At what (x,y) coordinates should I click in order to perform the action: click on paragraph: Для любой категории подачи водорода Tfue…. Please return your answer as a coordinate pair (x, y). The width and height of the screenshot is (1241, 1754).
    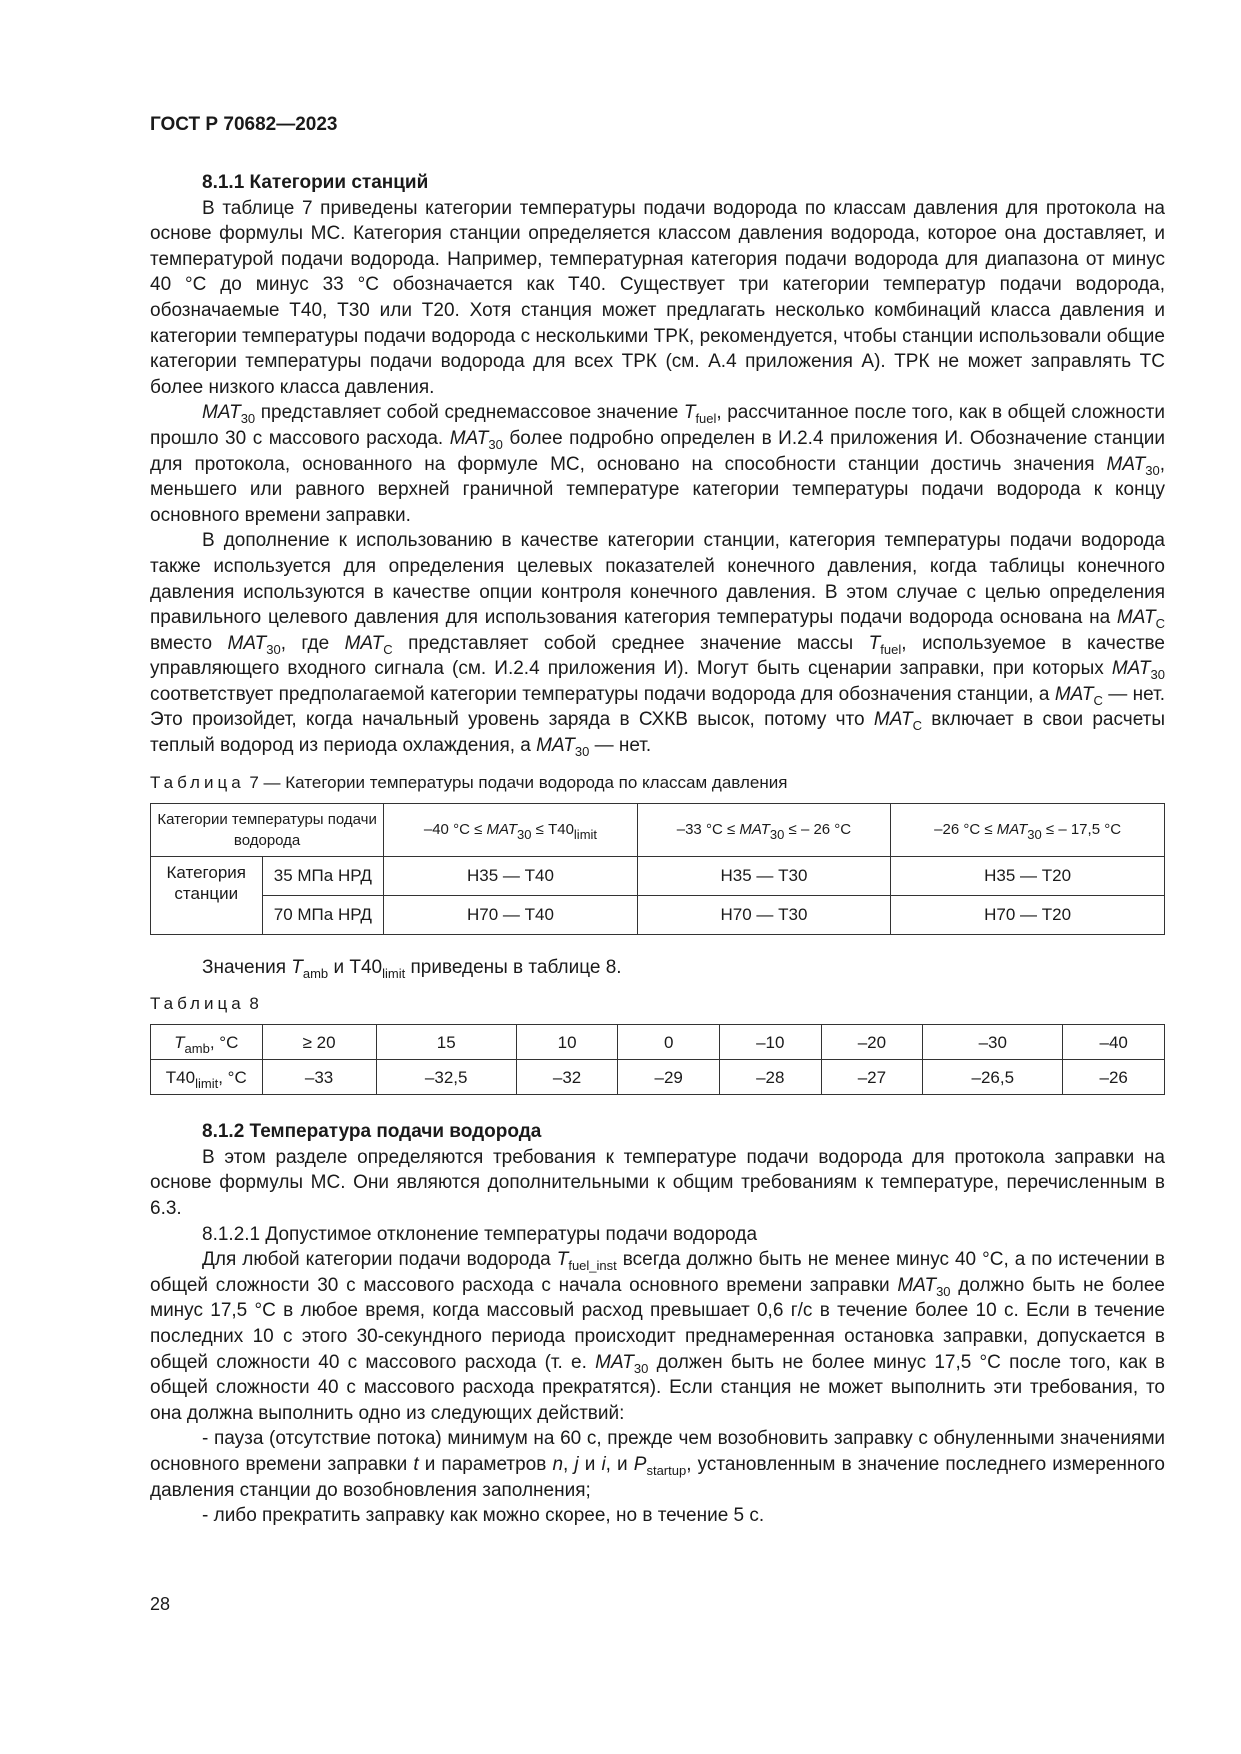
    Looking at the image, I should click on (657, 1336).